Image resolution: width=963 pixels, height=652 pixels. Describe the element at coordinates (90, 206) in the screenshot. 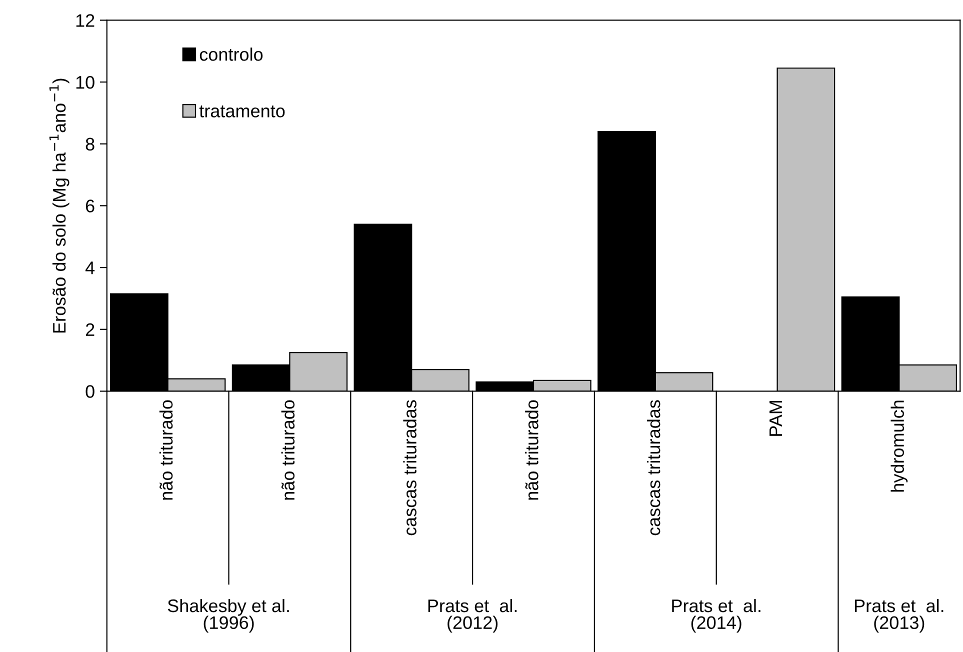

I see `y-tick-label: 6` at that location.